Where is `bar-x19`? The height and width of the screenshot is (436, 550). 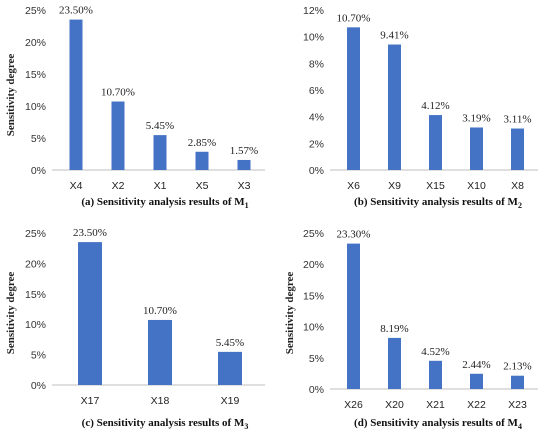
bar-x19 is located at coordinates (230, 368).